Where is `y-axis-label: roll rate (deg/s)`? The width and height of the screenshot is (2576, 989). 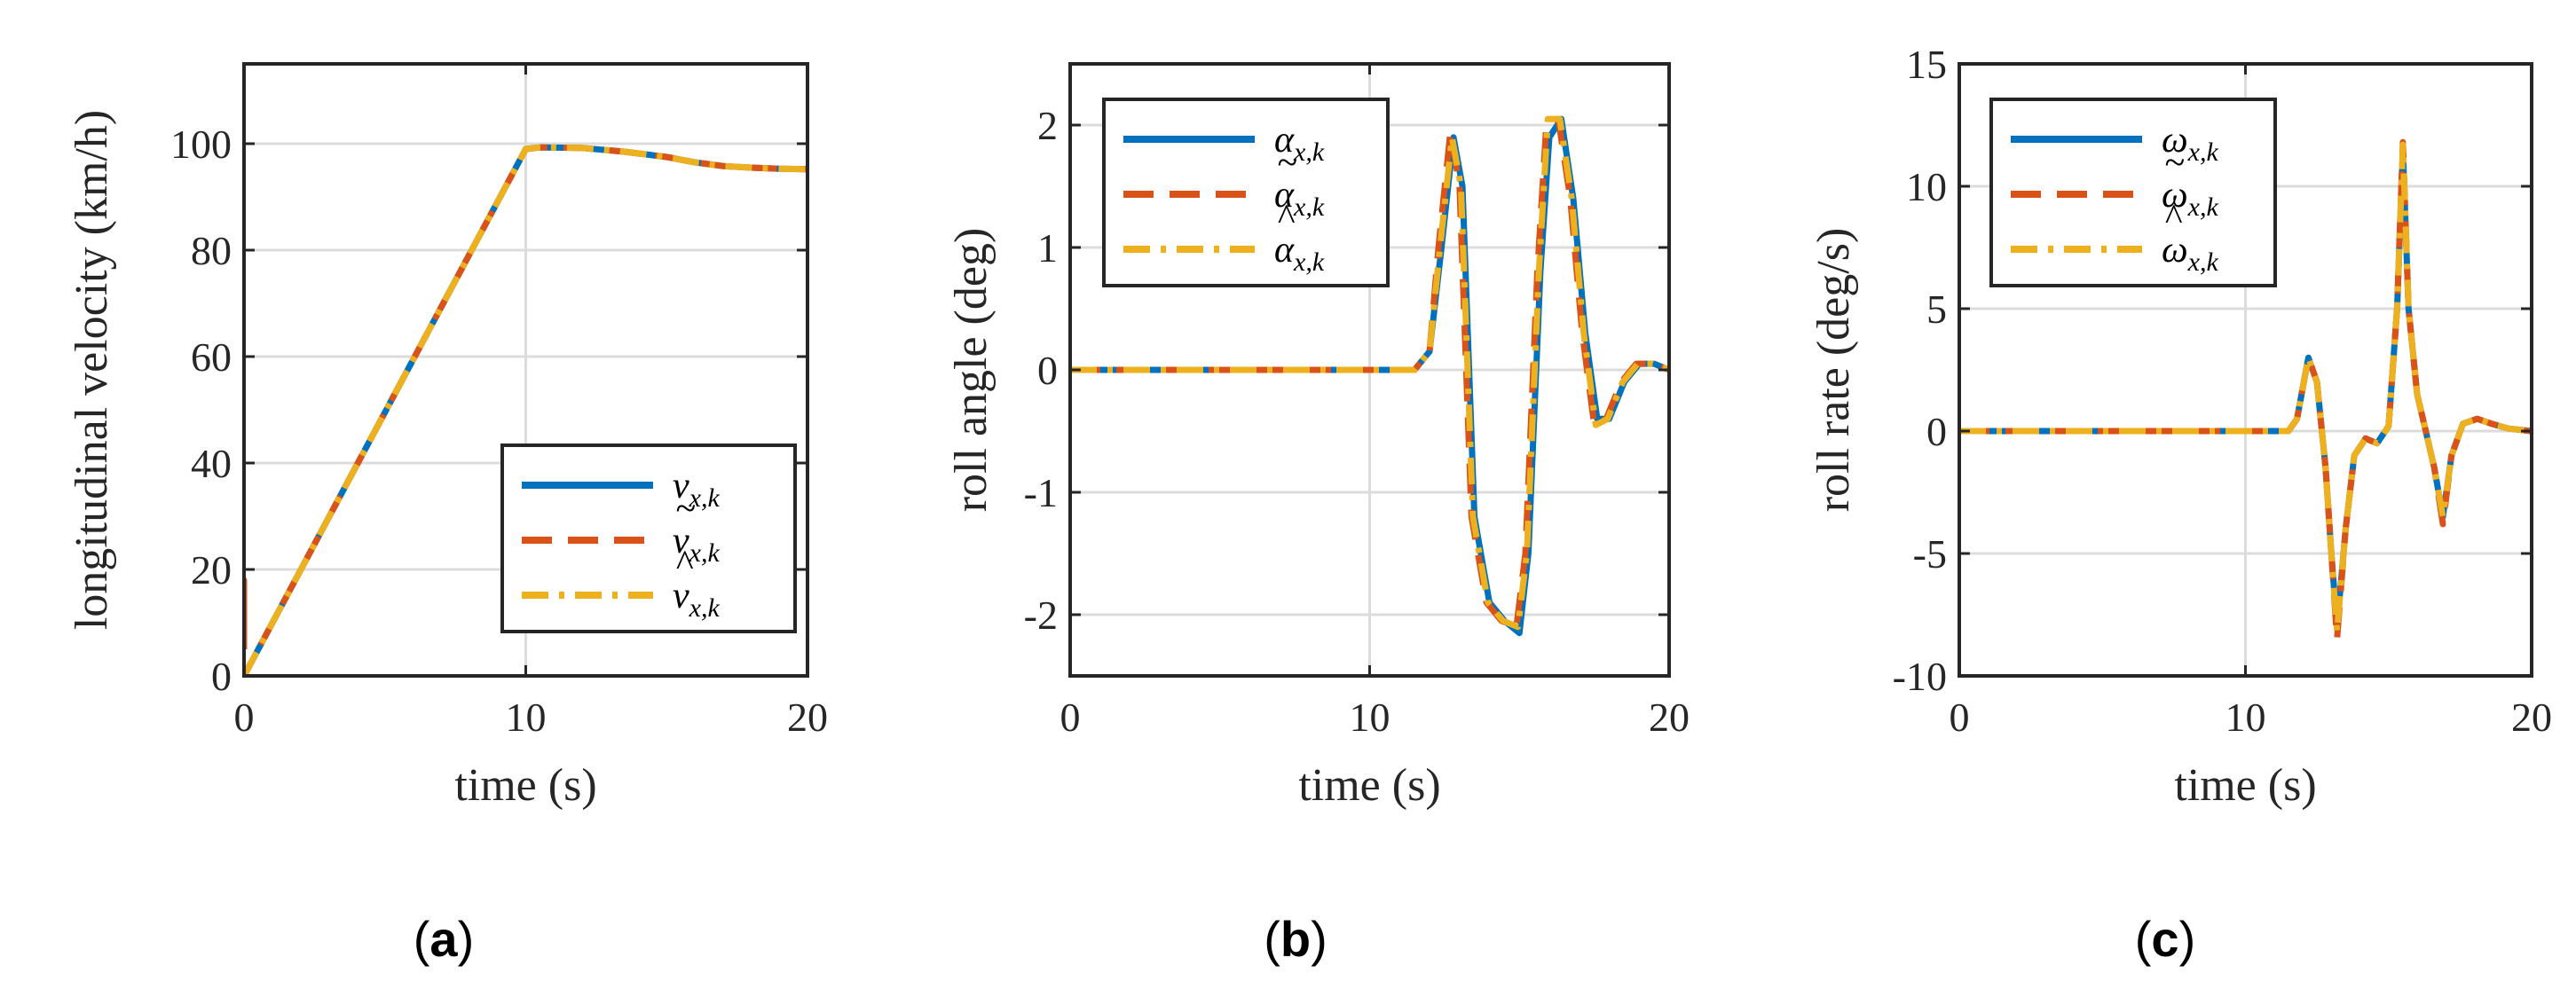 y-axis-label: roll rate (deg/s) is located at coordinates (1833, 371).